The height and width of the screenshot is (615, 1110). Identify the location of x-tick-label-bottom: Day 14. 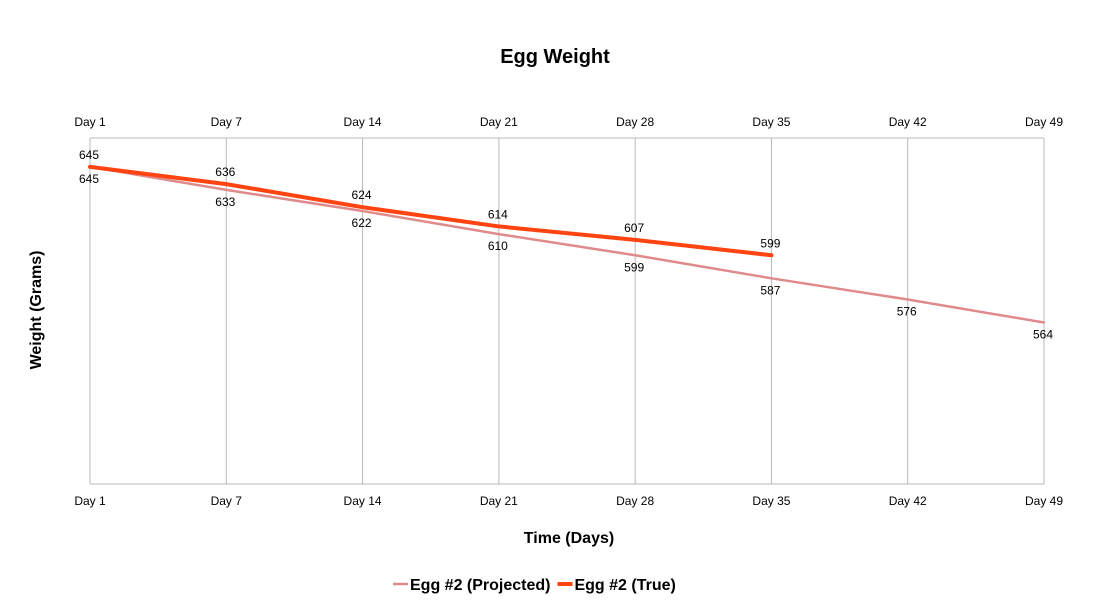
(363, 501).